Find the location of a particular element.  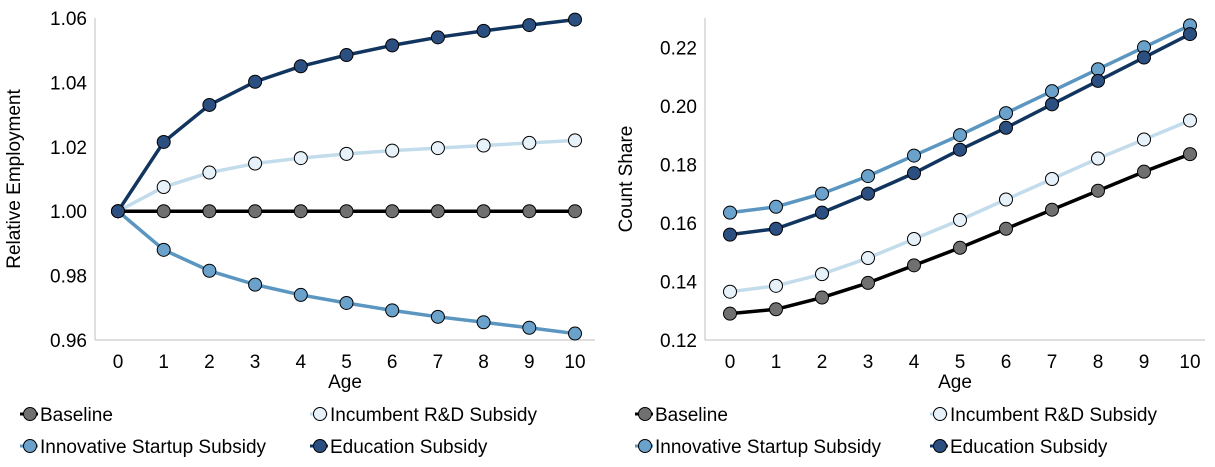

legend-label-education-subsidy: Education Subsidy is located at coordinates (409, 447).